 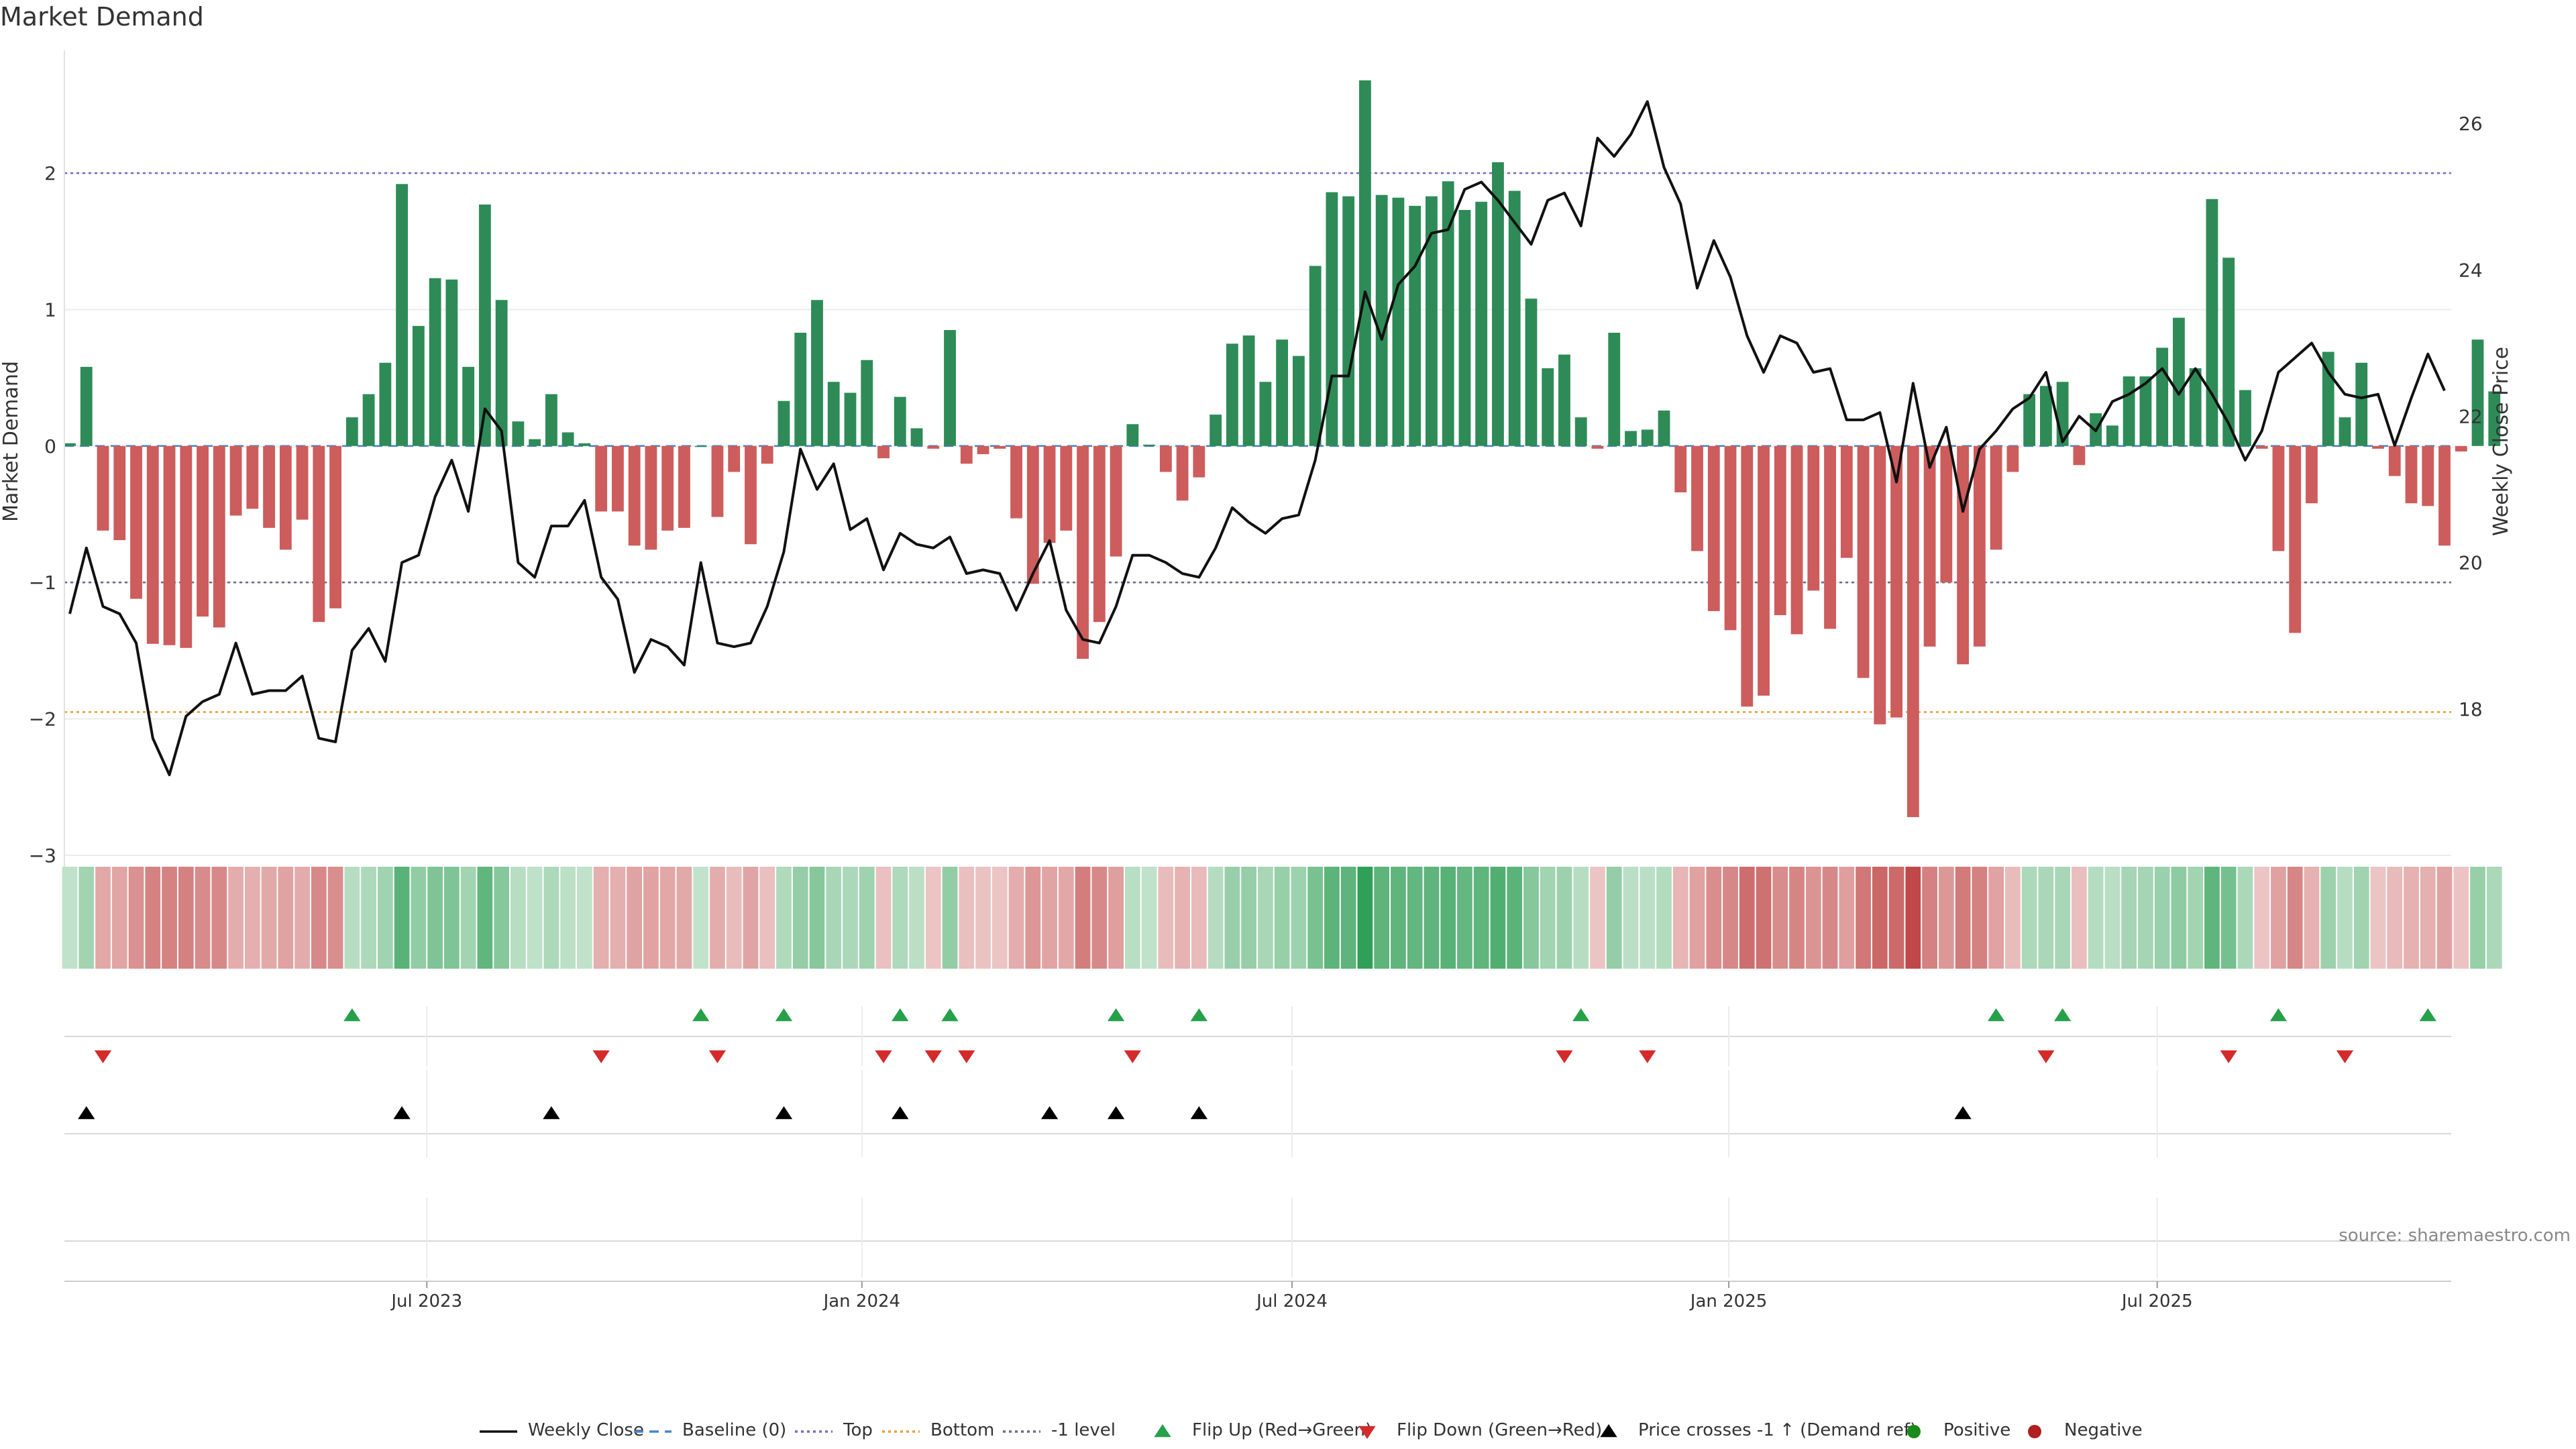 I want to click on price-cross-markers-panel, so click(x=1025, y=1113).